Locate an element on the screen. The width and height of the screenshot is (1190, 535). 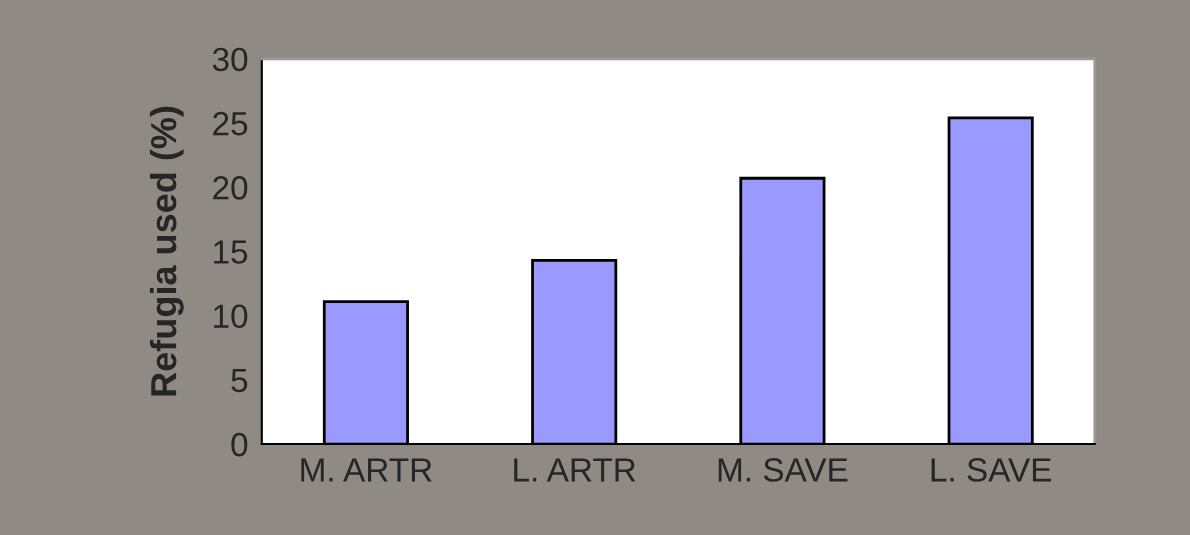
y-axis-title: Refugia used (%) is located at coordinates (166, 251).